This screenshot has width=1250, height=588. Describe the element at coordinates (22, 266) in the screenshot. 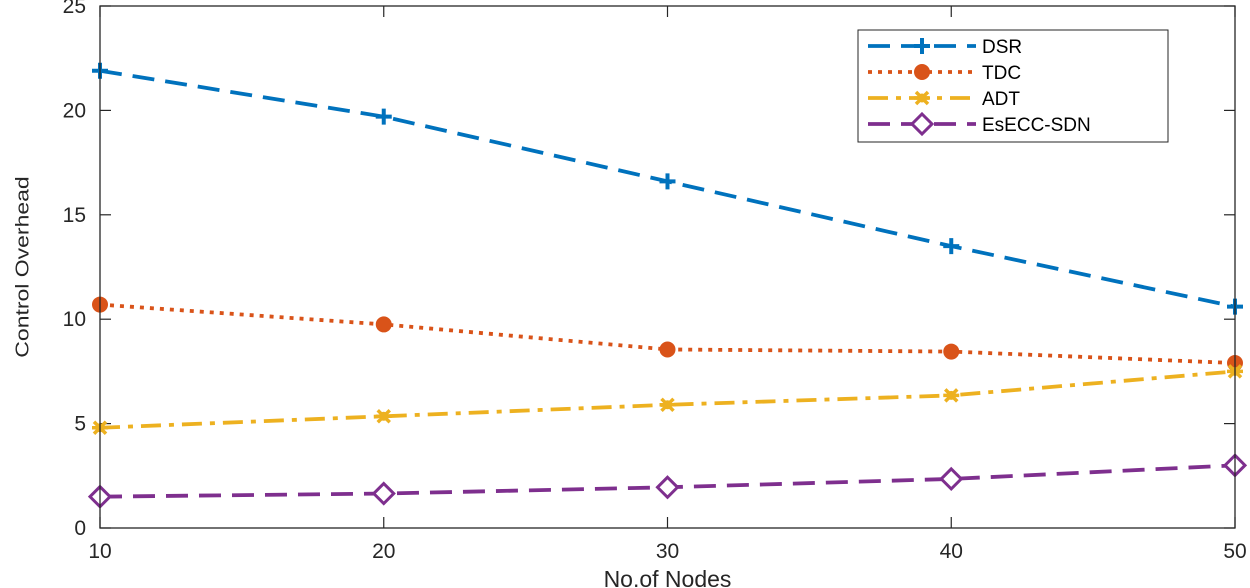

I see `y-axis-title: Control Overhead` at that location.